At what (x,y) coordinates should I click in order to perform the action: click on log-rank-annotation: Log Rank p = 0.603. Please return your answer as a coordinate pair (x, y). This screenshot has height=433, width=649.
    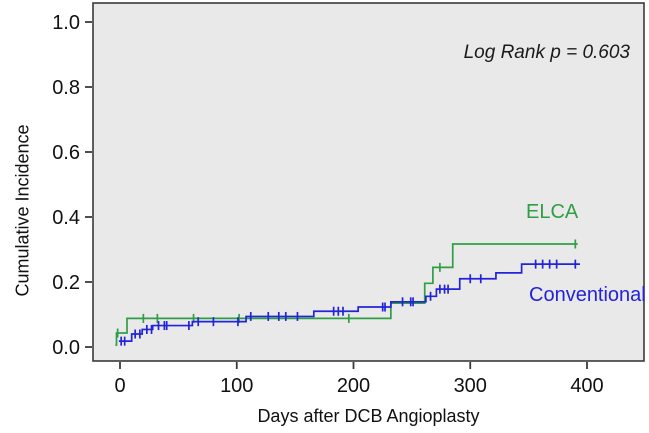
    Looking at the image, I should click on (546, 52).